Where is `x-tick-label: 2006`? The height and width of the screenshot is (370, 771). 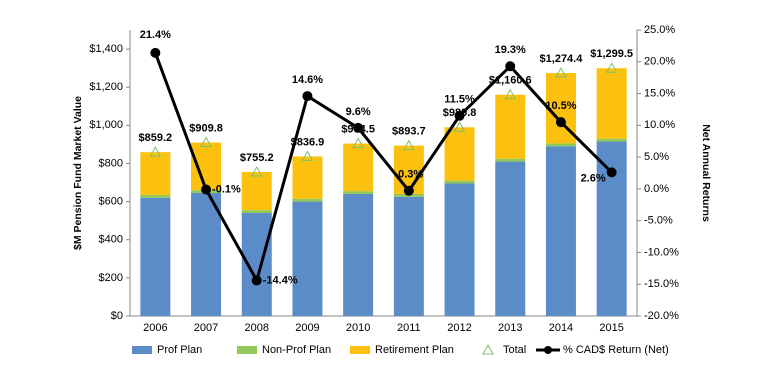 x-tick-label: 2006 is located at coordinates (155, 328).